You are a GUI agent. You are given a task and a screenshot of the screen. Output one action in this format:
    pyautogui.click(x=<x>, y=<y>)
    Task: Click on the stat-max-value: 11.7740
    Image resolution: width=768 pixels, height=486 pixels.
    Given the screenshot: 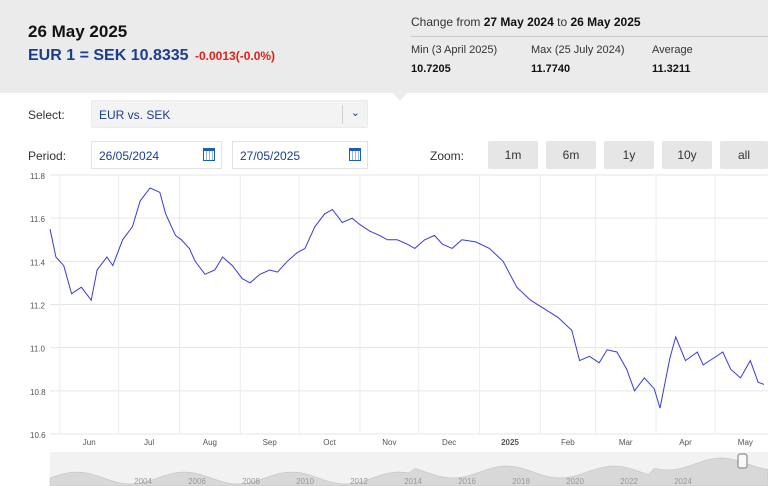 What is the action you would take?
    pyautogui.click(x=551, y=69)
    